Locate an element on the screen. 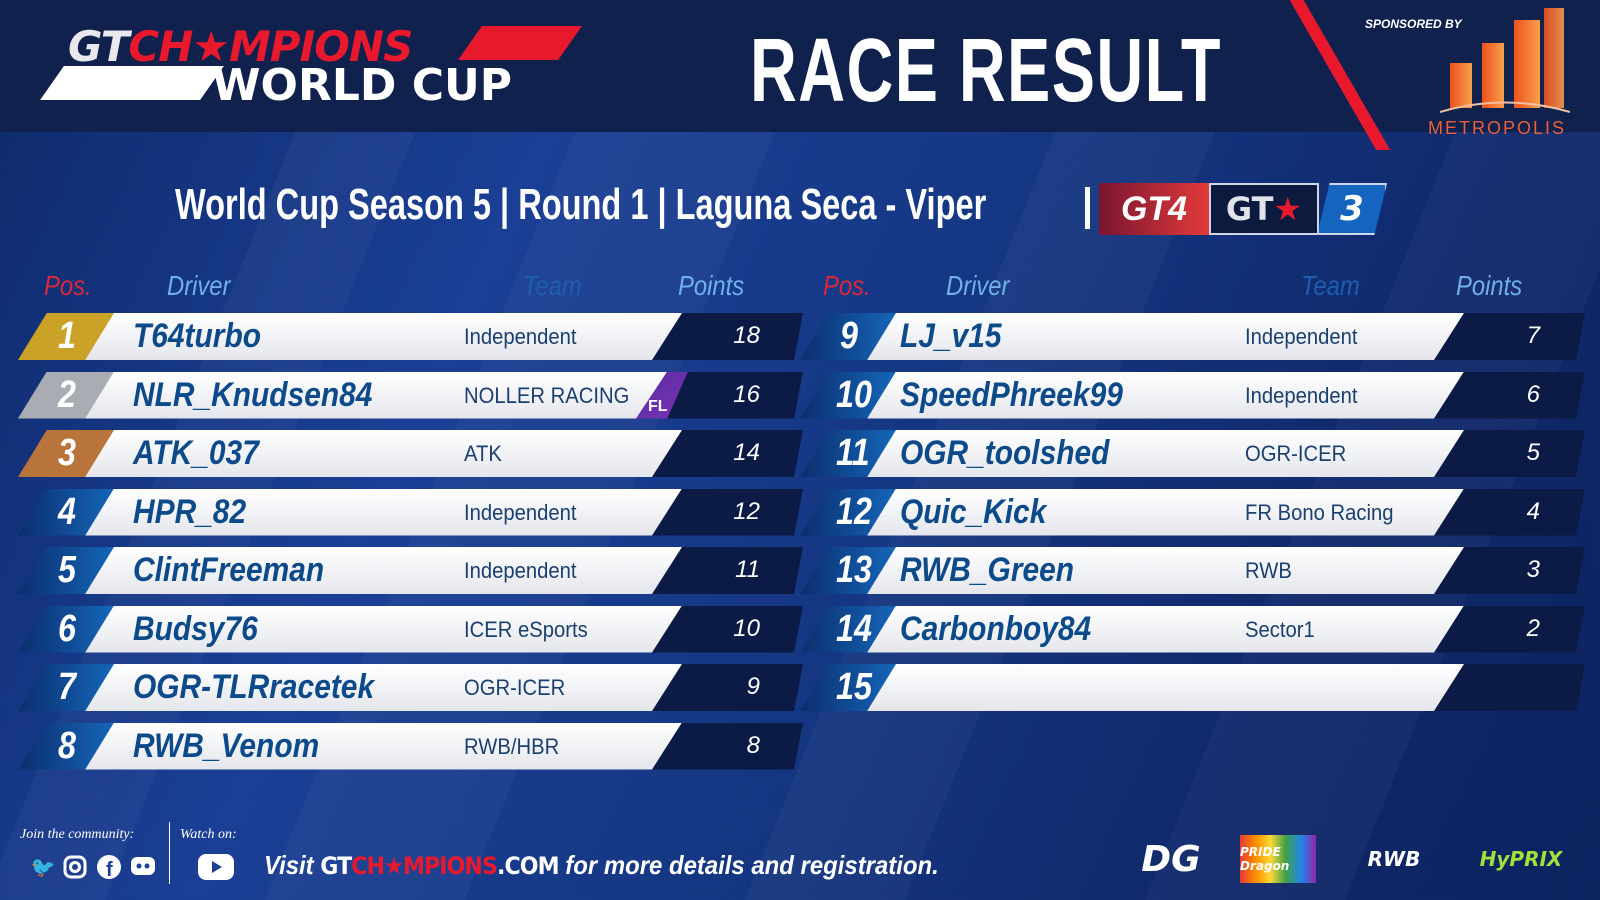  logo-world-cup: WORLD CUP is located at coordinates (362, 85).